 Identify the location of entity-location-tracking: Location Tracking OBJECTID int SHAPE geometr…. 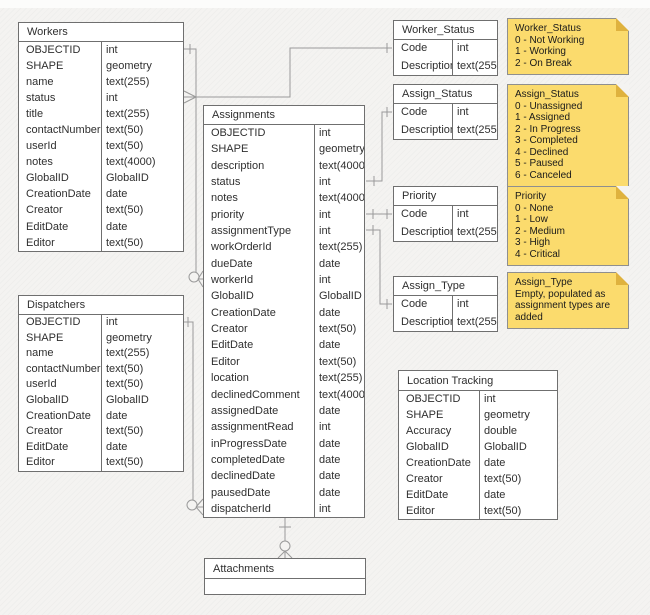
(478, 445).